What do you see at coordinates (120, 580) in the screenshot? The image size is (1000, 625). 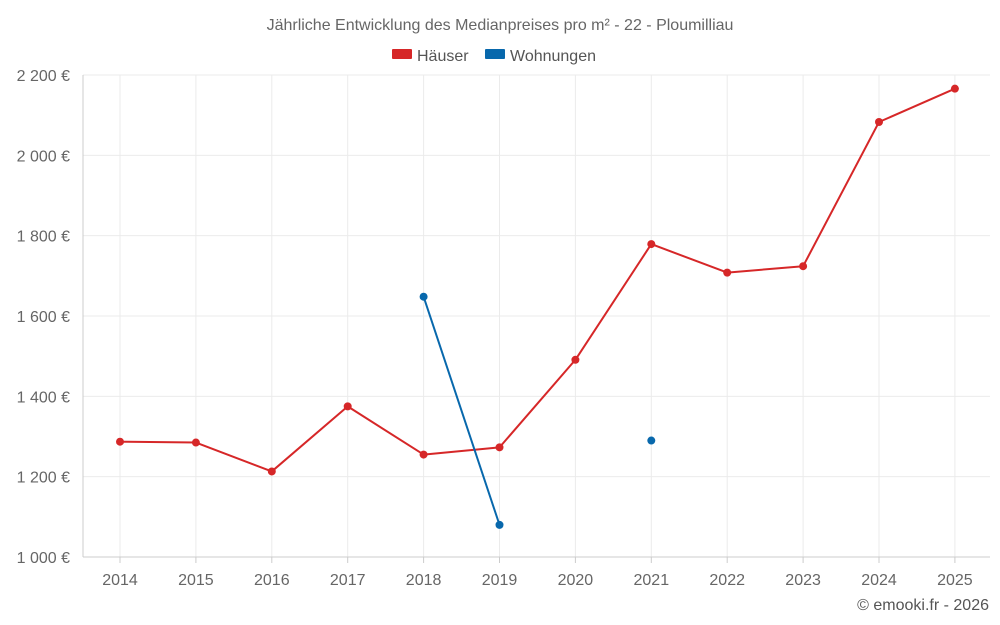 I see `x-tick-label: 2014` at bounding box center [120, 580].